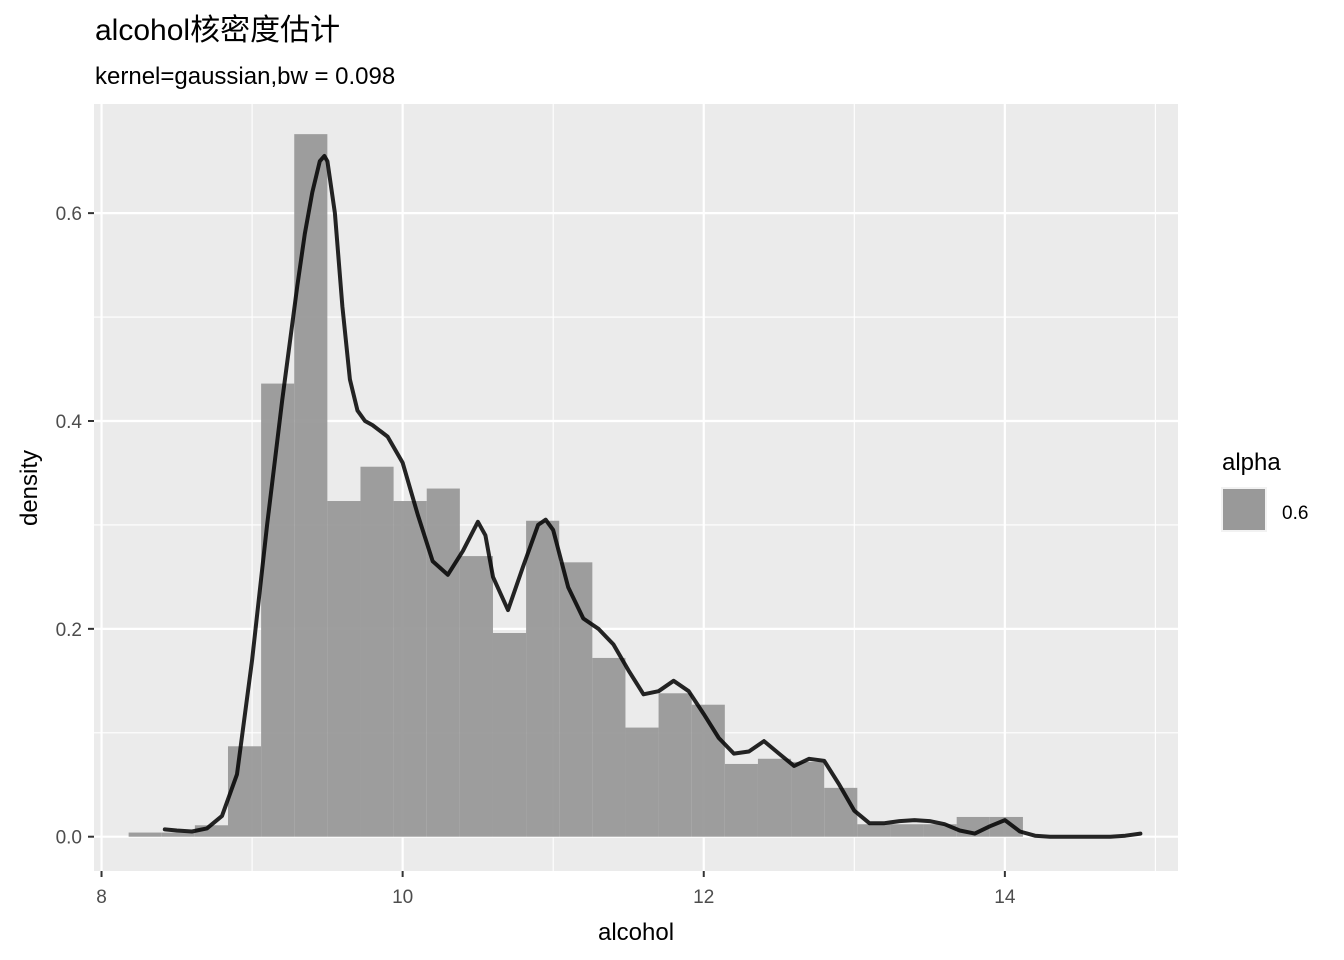  Describe the element at coordinates (217, 30) in the screenshot. I see `chart-title: alcohol核密度估计` at that location.